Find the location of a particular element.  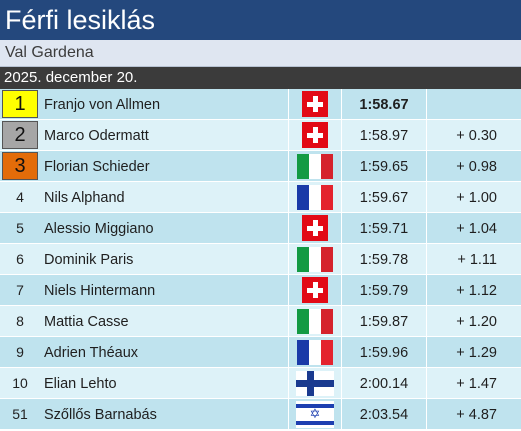

race-time: 1:58.97 is located at coordinates (384, 136).